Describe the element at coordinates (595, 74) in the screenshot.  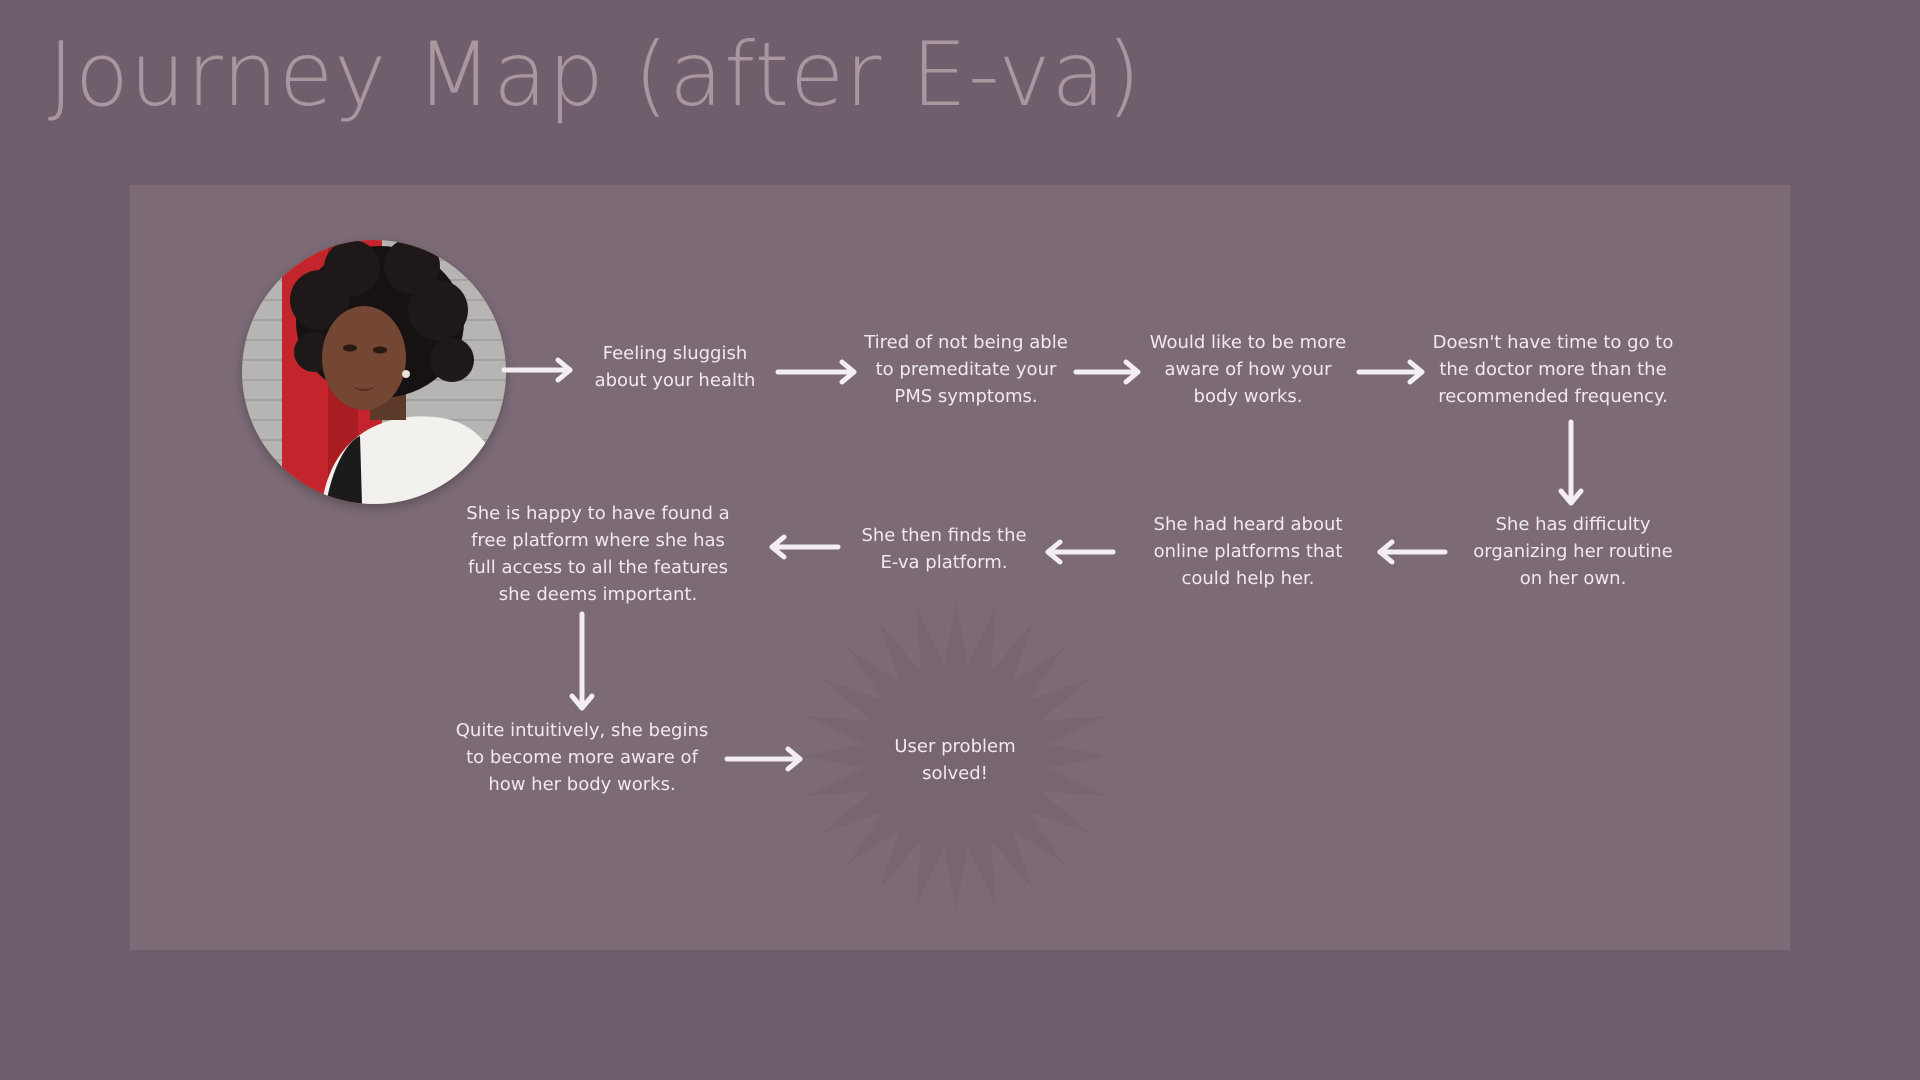
I see `page-title: Journey Map (after E-va)` at that location.